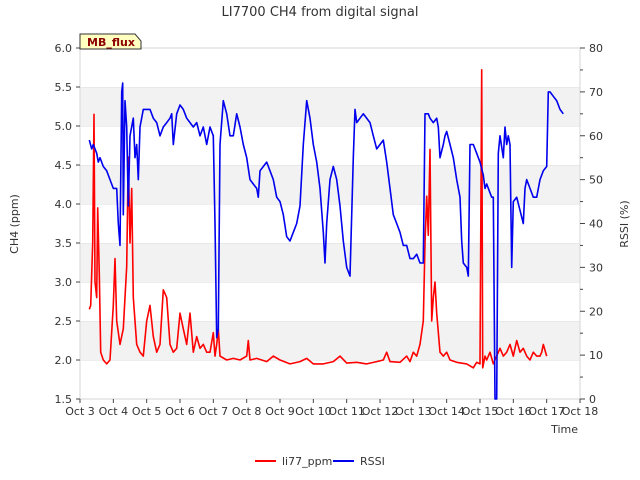 This screenshot has height=480, width=640. What do you see at coordinates (114, 411) in the screenshot?
I see `x-tick-label: Oct 4` at bounding box center [114, 411].